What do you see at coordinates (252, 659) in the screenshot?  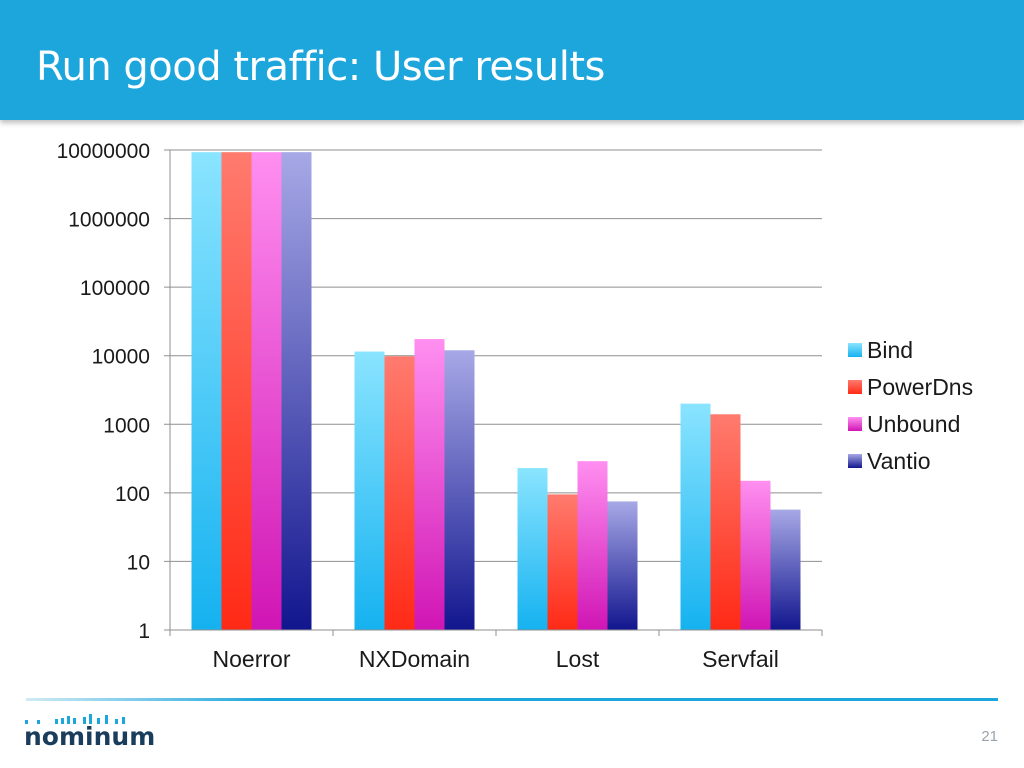 I see `x-category-label: Noerror` at bounding box center [252, 659].